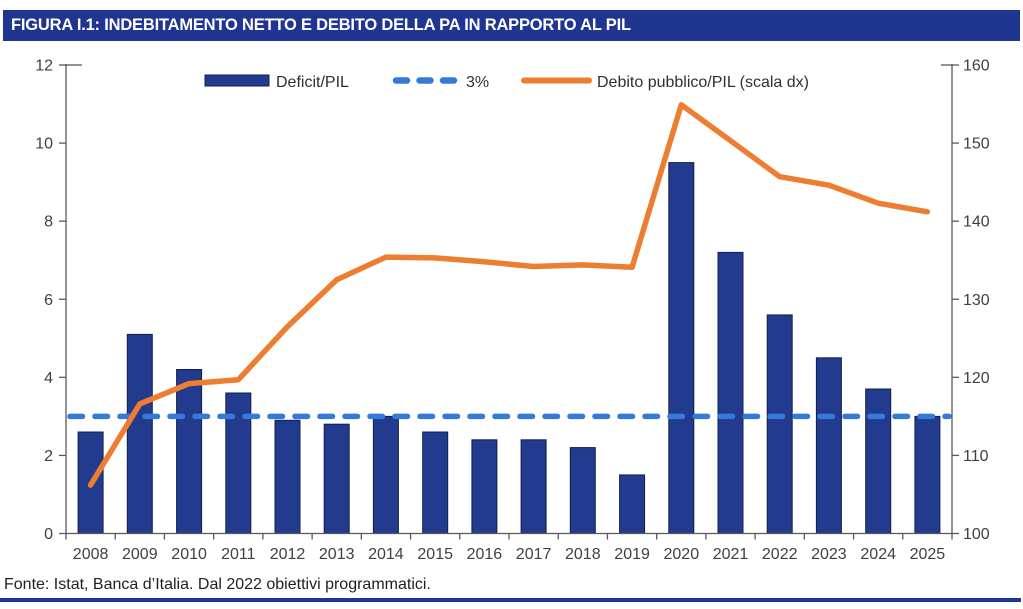 The width and height of the screenshot is (1023, 609). Describe the element at coordinates (44, 66) in the screenshot. I see `left-tick-label-12: 12` at that location.